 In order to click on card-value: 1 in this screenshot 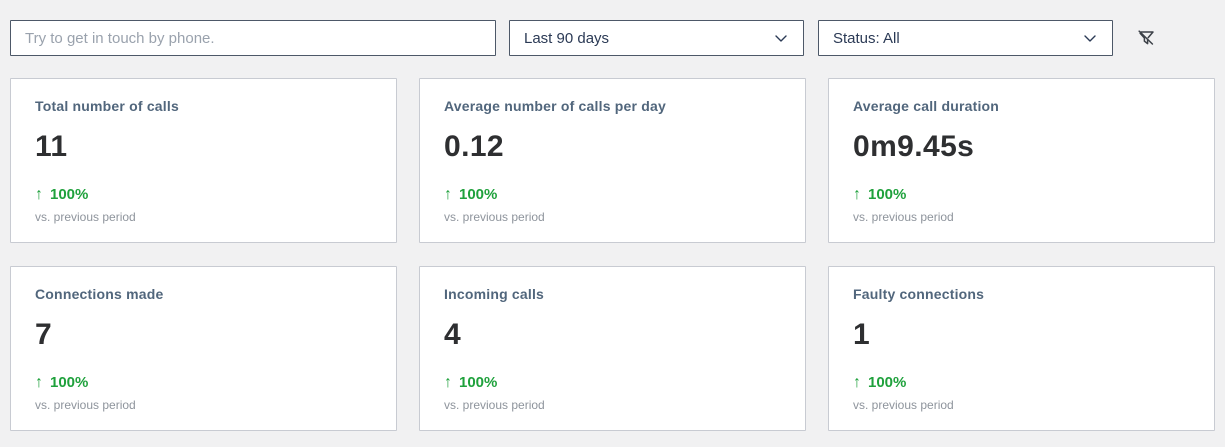, I will do `click(862, 334)`.